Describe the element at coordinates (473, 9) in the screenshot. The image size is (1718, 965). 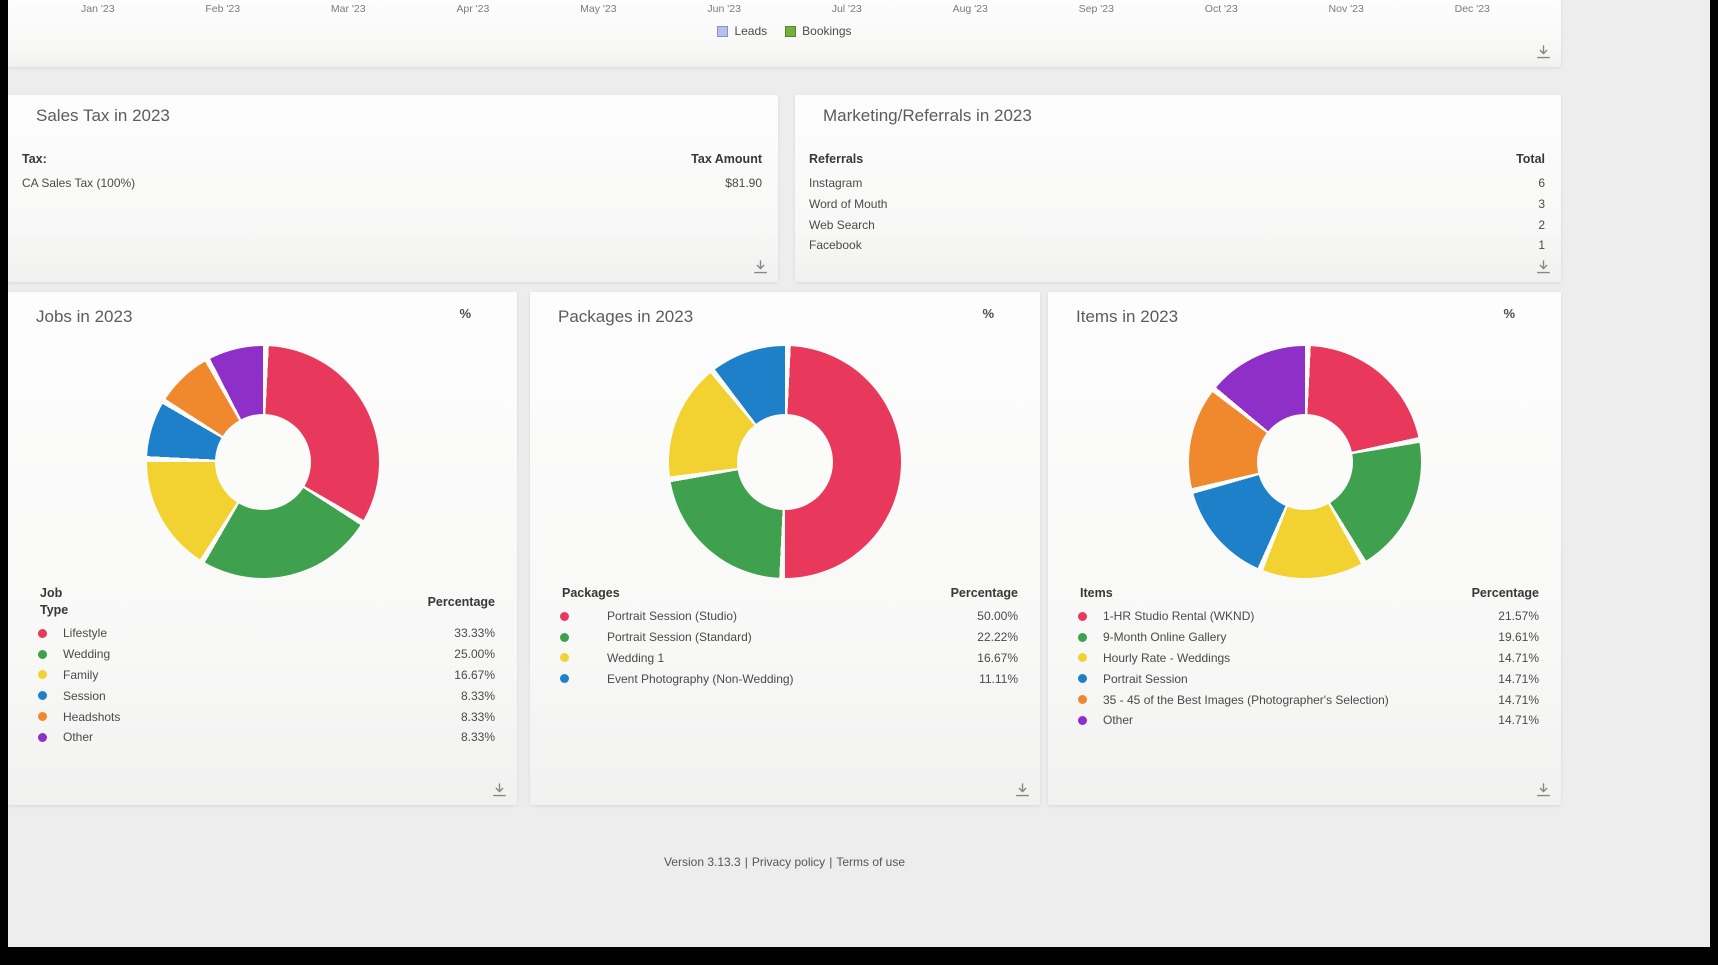
I see `month-label: Apr '23` at that location.